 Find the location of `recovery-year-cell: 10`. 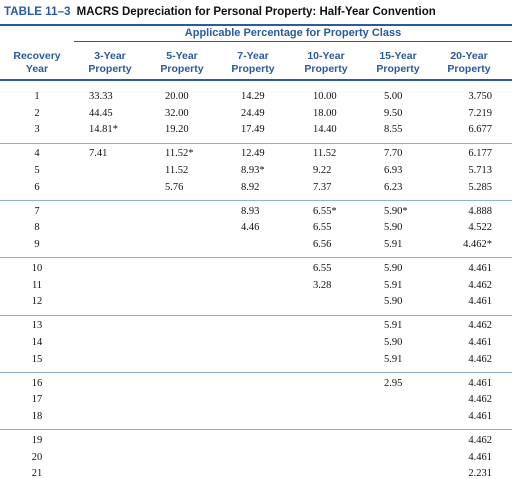

recovery-year-cell: 10 is located at coordinates (37, 268).